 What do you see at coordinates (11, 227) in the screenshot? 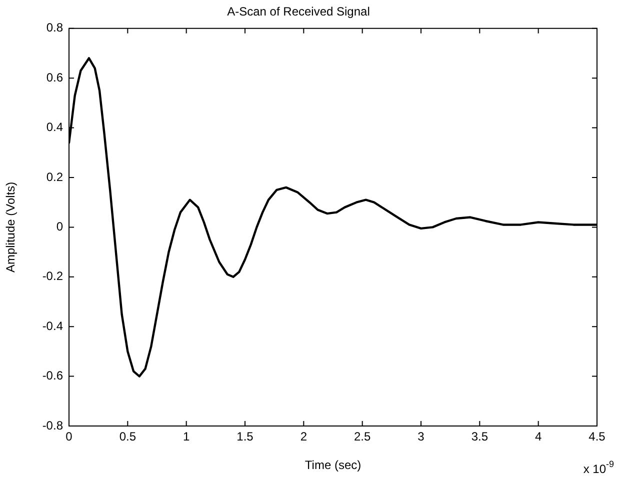
I see `y-axis-title: Amplitude (Volts)` at bounding box center [11, 227].